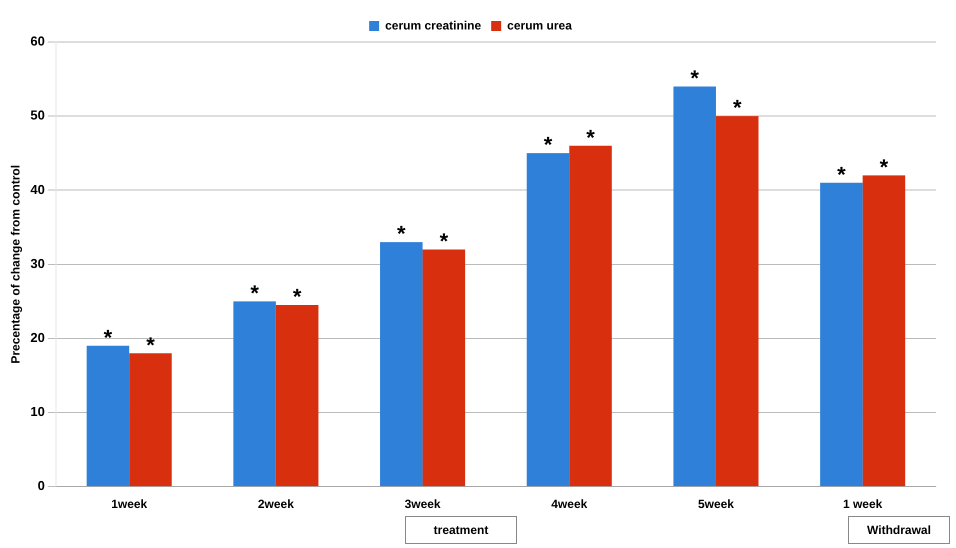 This screenshot has width=956, height=548. What do you see at coordinates (37, 263) in the screenshot?
I see `y-tick-label: 30` at bounding box center [37, 263].